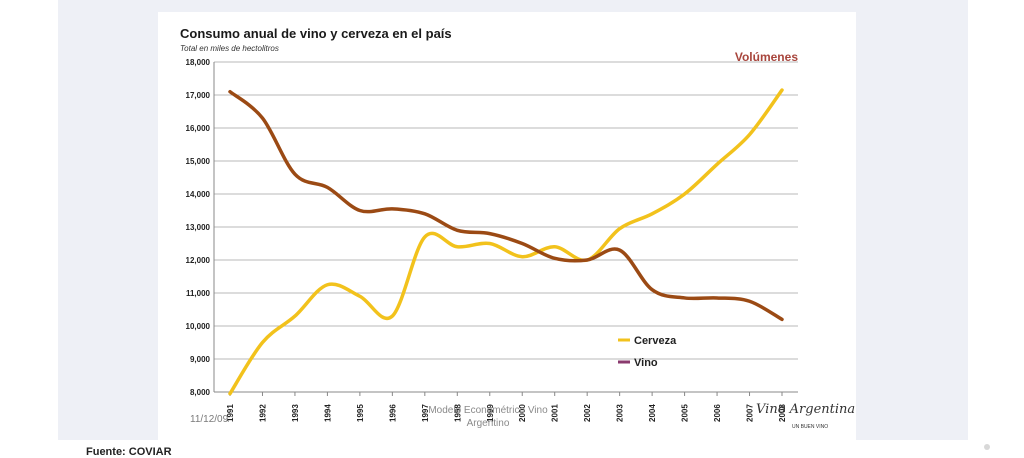 The height and width of the screenshot is (458, 1024). Describe the element at coordinates (587, 413) in the screenshot. I see `x-tick-label: 2002` at that location.